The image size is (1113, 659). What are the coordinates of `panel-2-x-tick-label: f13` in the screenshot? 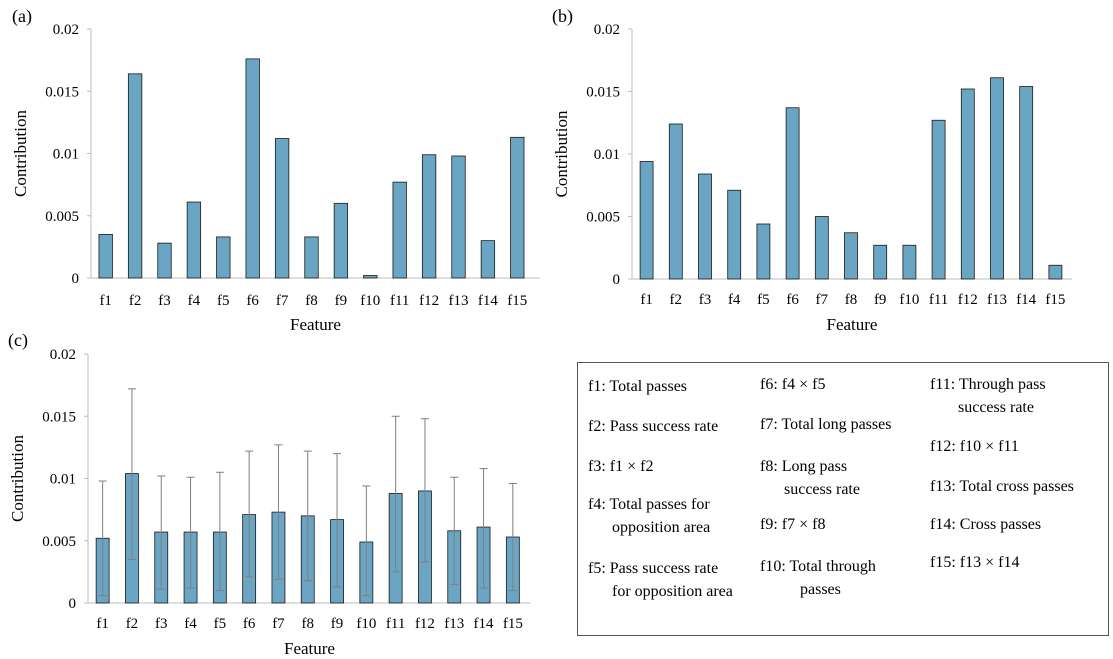 It's located at (997, 300).